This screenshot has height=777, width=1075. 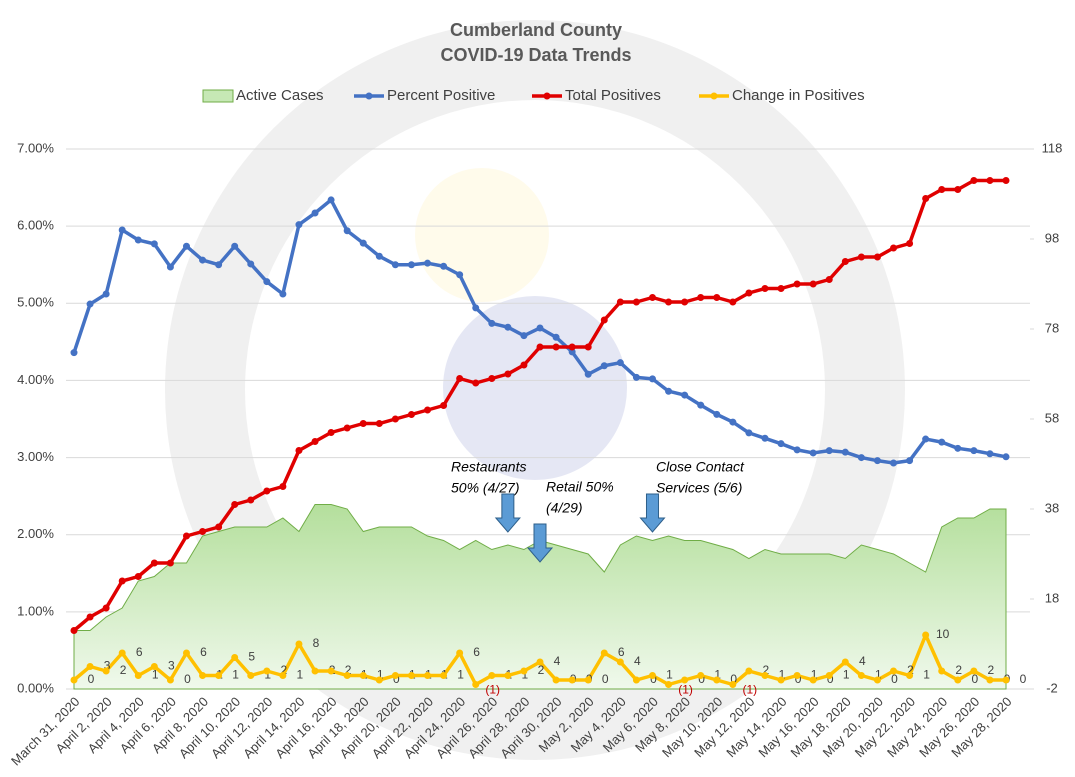 I want to click on annotation: Restaurants, so click(x=488, y=467).